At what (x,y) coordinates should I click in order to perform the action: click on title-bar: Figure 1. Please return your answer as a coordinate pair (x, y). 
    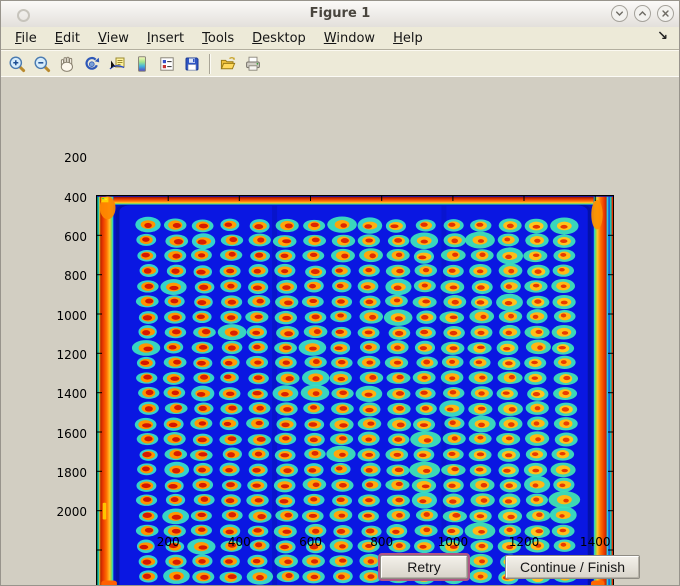
    Looking at the image, I should click on (340, 14).